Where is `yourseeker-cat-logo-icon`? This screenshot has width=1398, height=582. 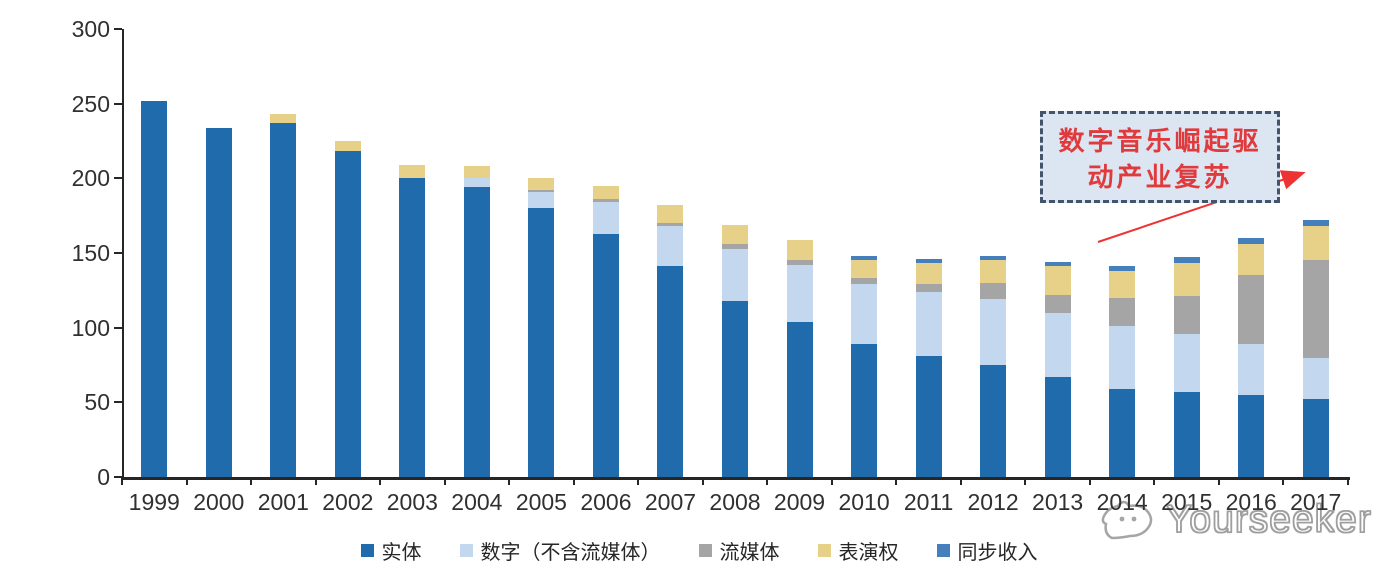
yourseeker-cat-logo-icon is located at coordinates (1127, 520).